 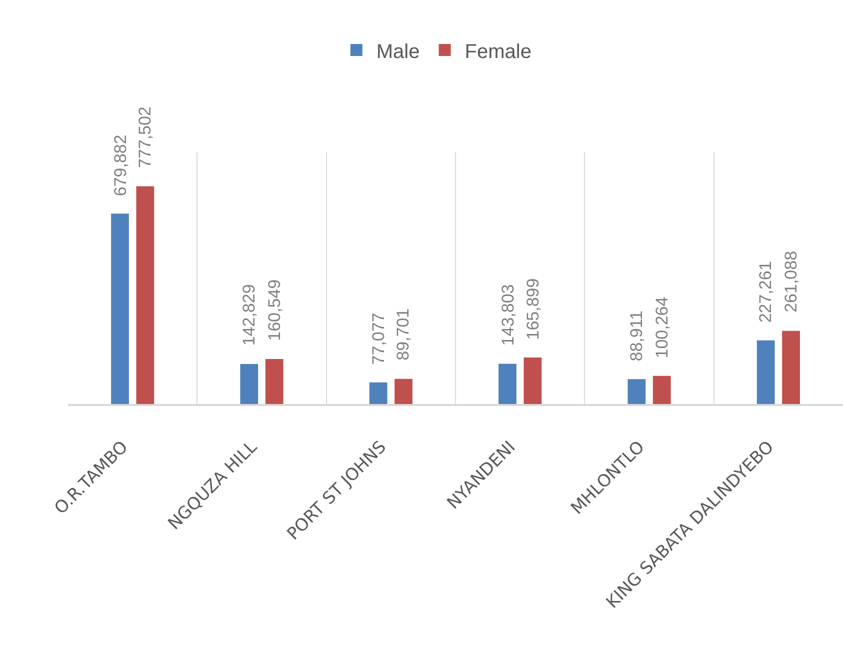 I want to click on legend-label: Female, so click(x=498, y=51).